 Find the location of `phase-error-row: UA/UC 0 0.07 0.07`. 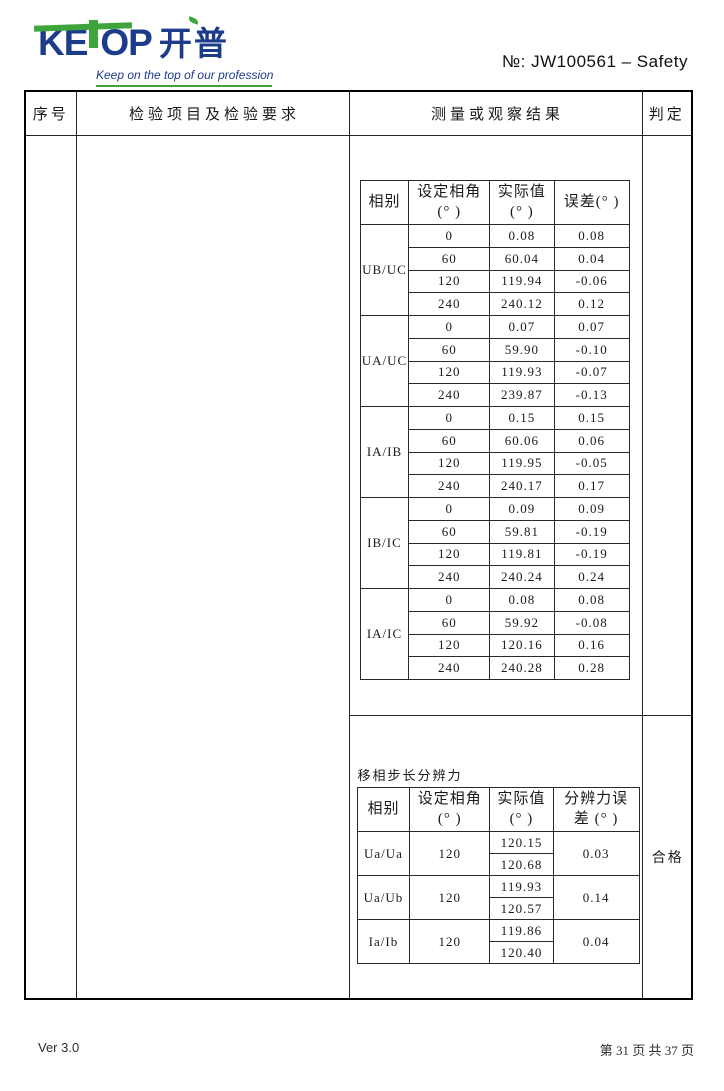

phase-error-row: UA/UC 0 0.07 0.07 is located at coordinates (494, 361).